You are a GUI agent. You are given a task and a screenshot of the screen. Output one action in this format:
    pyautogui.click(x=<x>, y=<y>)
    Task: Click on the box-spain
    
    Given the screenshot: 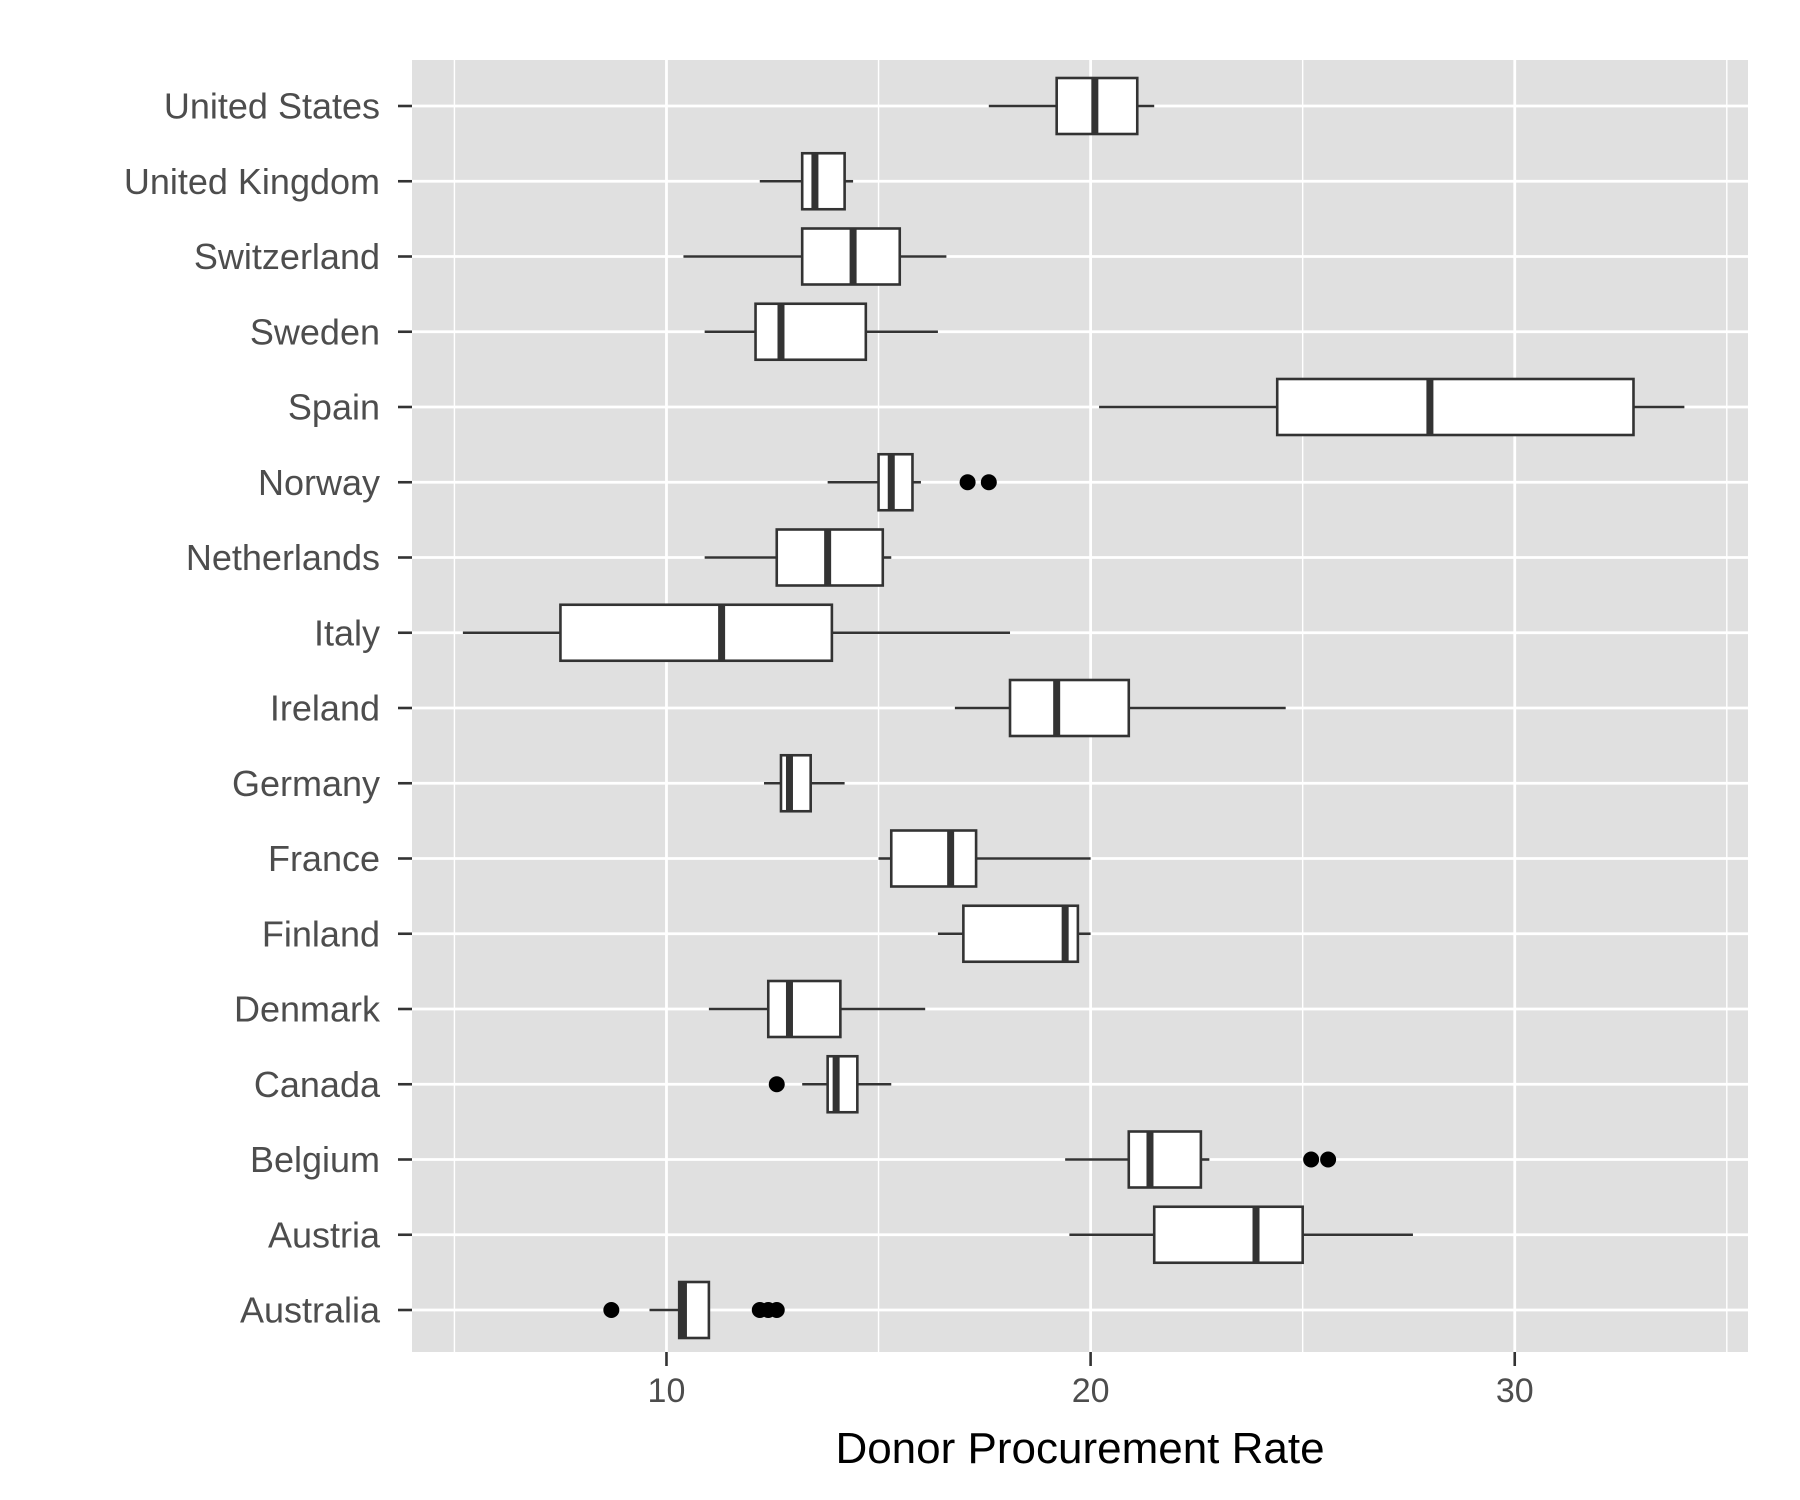 What is the action you would take?
    pyautogui.click(x=1392, y=407)
    